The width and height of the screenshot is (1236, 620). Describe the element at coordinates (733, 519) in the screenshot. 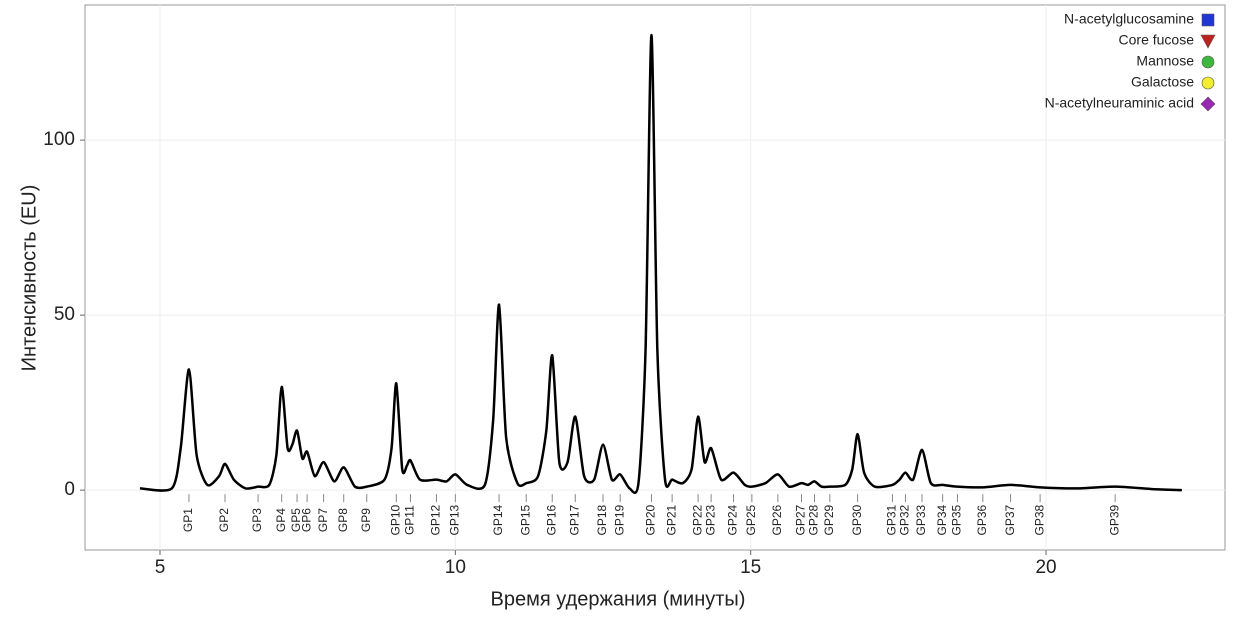

I see `peak-label: GP24` at that location.